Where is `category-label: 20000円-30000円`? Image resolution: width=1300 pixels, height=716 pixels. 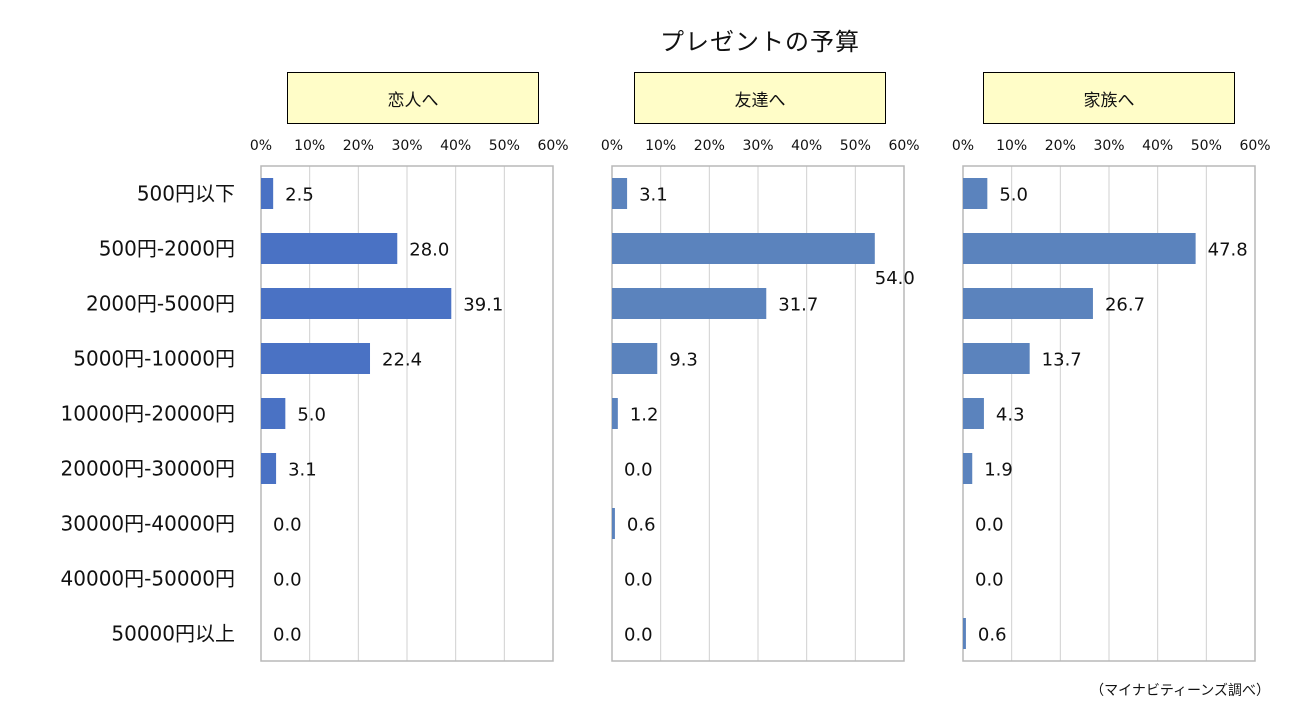
category-label: 20000円-30000円 is located at coordinates (148, 469).